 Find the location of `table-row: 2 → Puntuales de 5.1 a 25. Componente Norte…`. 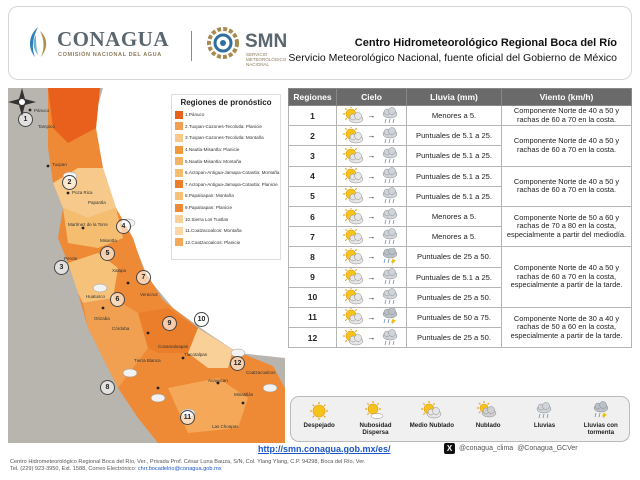

table-row: 2 → Puntuales de 5.1 a 25. Componente Norte… is located at coordinates (460, 146).